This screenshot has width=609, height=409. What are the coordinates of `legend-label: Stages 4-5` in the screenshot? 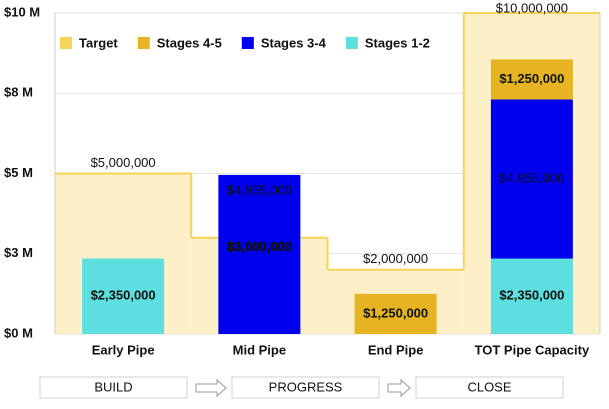 It's located at (189, 42).